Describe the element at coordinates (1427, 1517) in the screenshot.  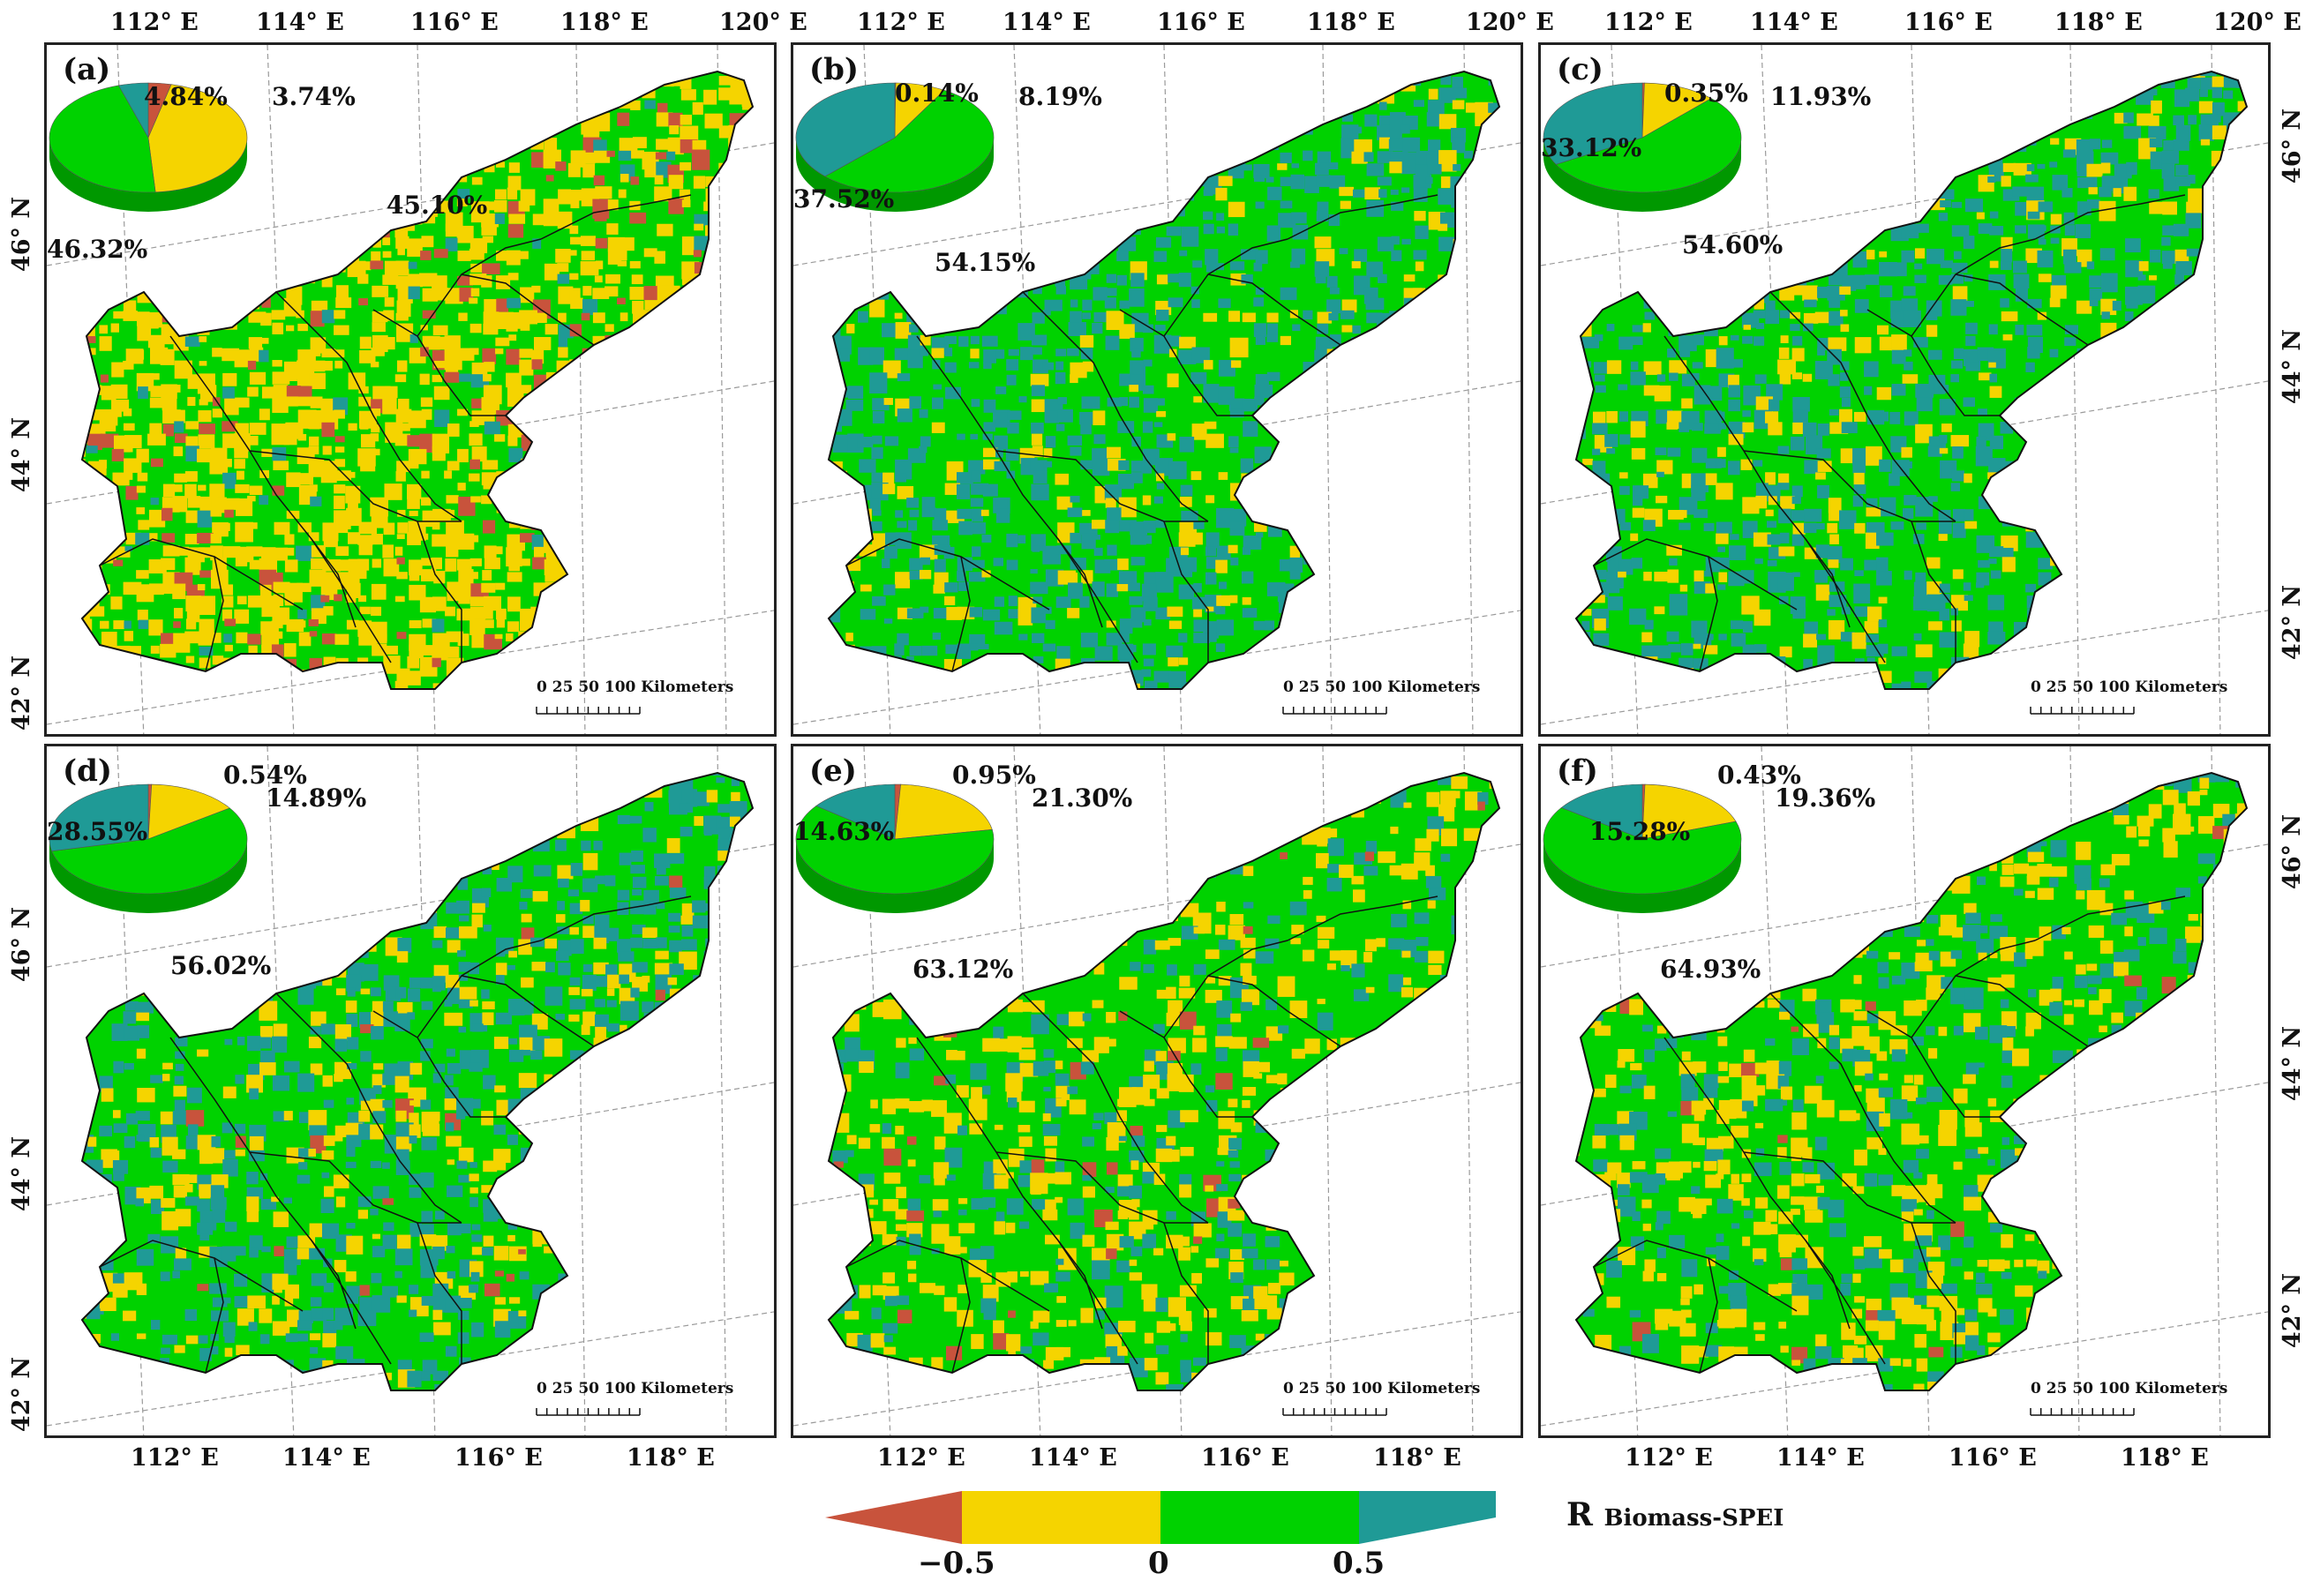
I see `colorbar-swatch-high` at that location.